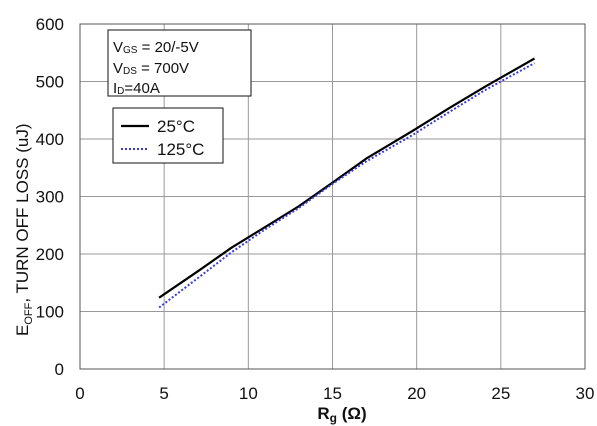 The width and height of the screenshot is (597, 426). What do you see at coordinates (500, 393) in the screenshot?
I see `x-tick-label: 25` at bounding box center [500, 393].